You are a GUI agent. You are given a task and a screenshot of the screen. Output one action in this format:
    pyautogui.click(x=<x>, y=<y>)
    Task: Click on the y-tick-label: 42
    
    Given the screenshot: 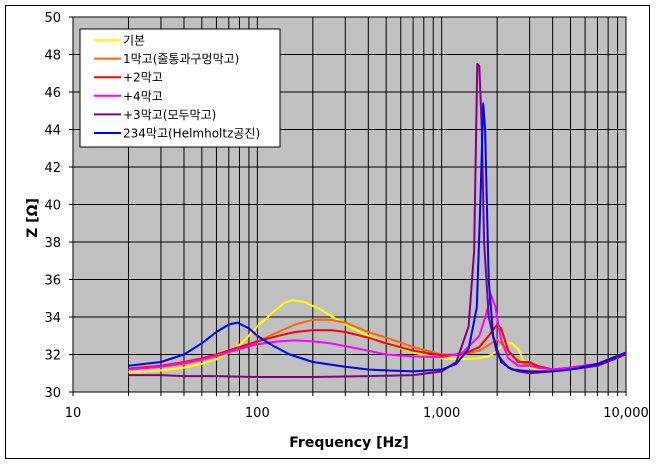 What is the action you would take?
    pyautogui.click(x=52, y=168)
    